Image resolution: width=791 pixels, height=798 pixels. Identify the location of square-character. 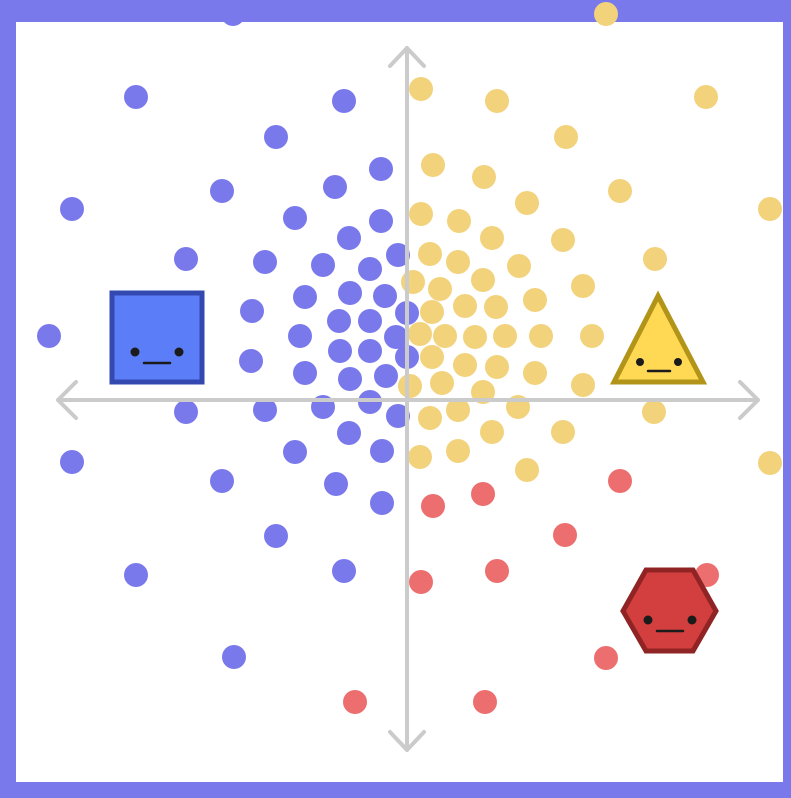
(157, 337).